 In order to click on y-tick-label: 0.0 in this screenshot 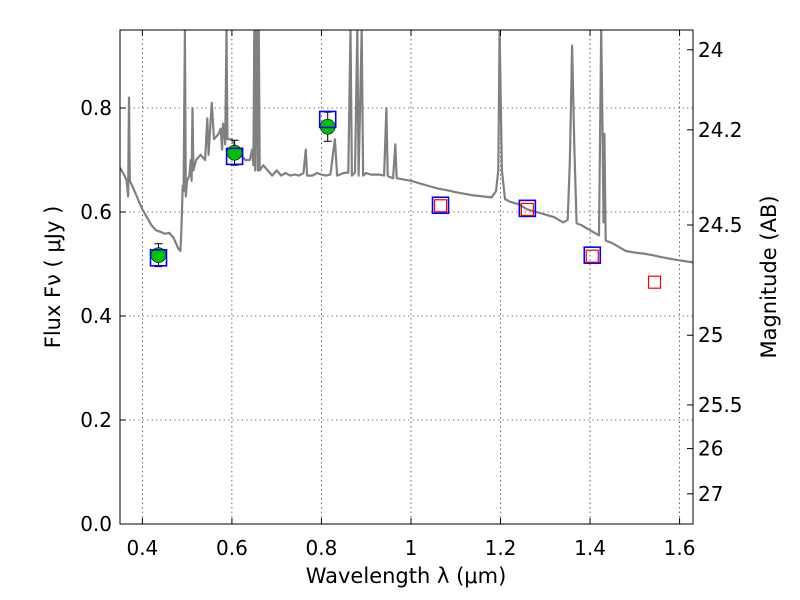, I will do `click(96, 524)`.